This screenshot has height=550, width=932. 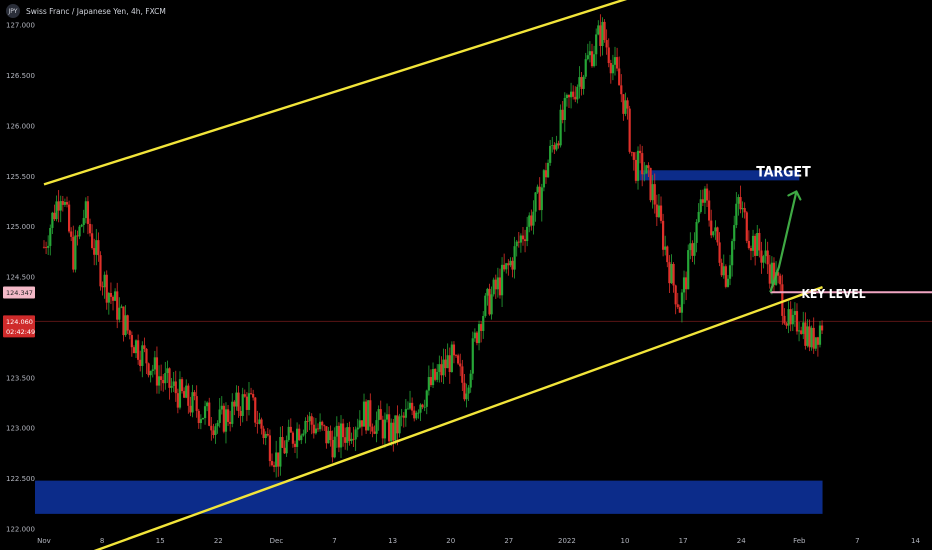 I want to click on symbol-badge-icon: JPY, so click(x=13, y=11).